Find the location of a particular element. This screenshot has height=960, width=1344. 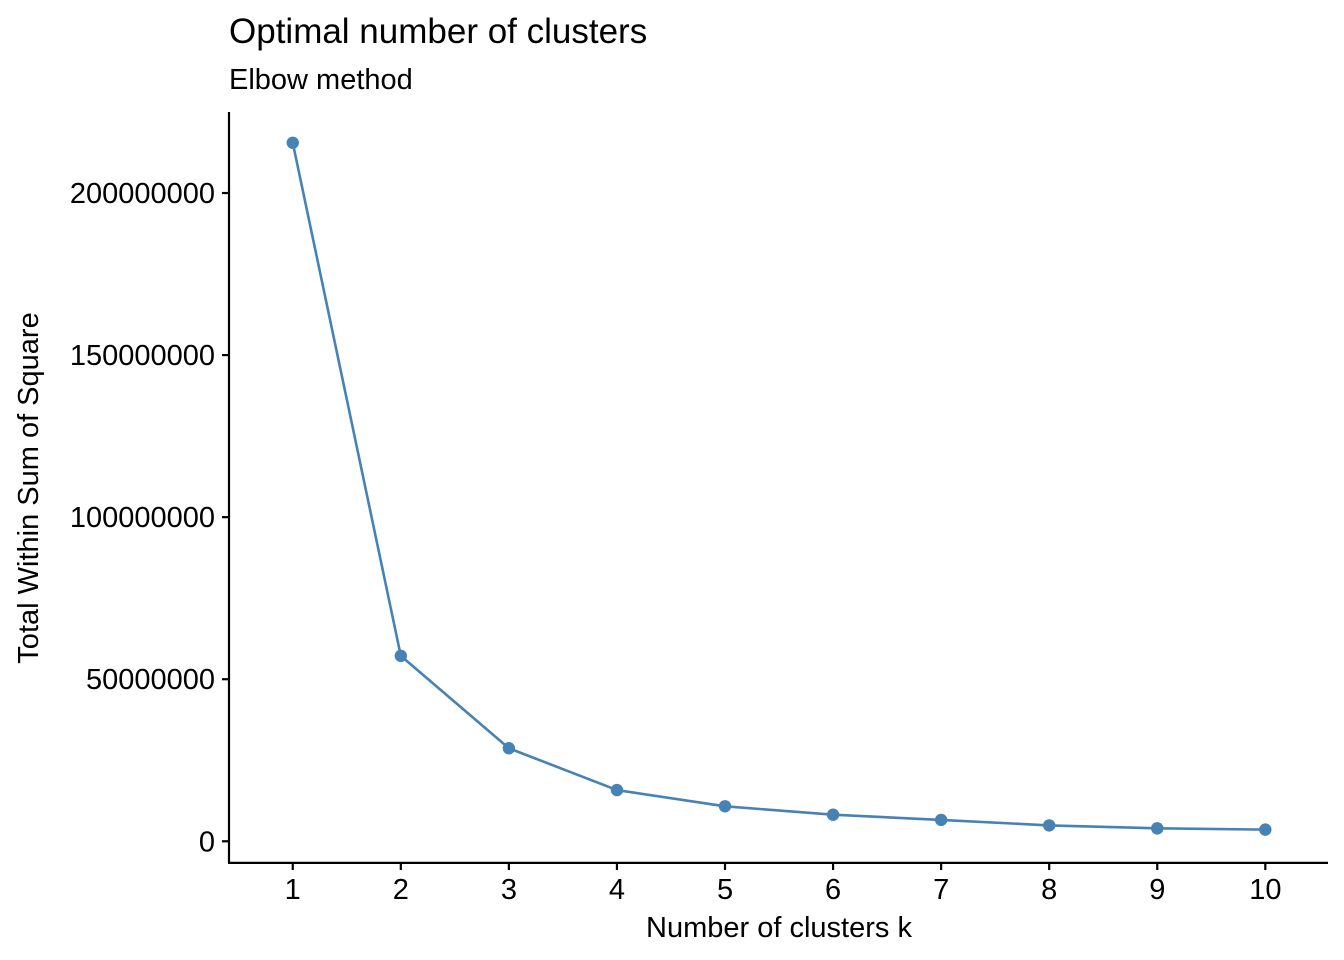

y-tick-label: 150000000 is located at coordinates (142, 356).